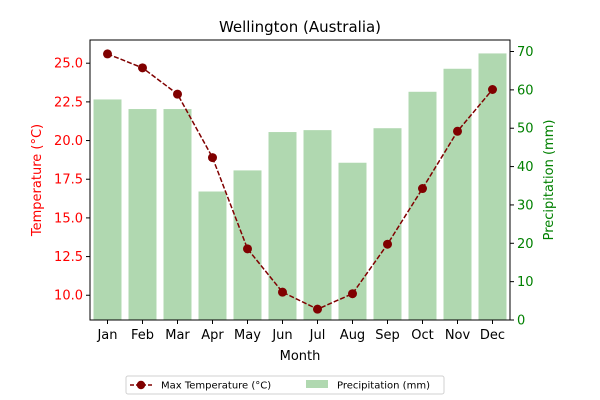 The height and width of the screenshot is (400, 600). I want to click on left-tick-label: 25.0, so click(68, 64).